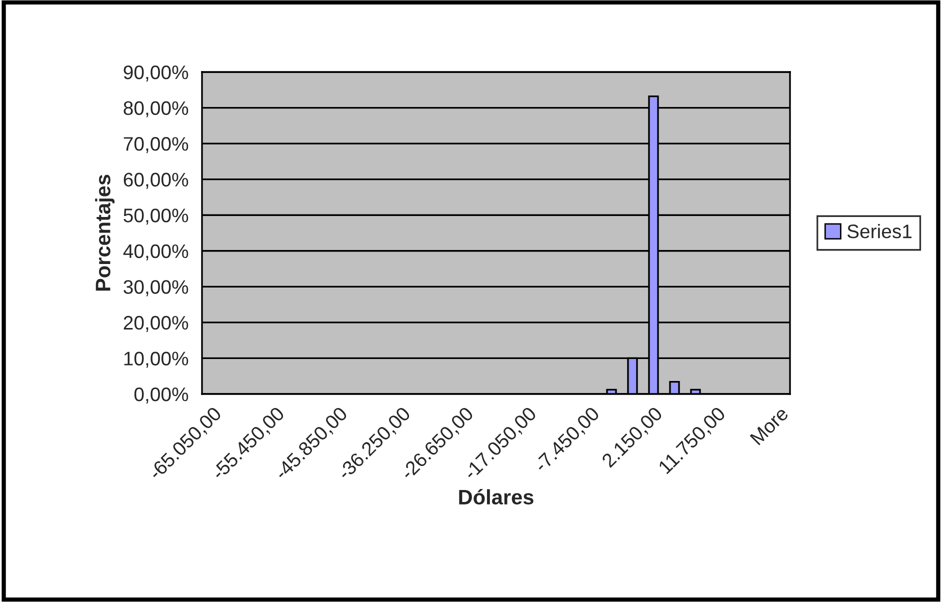 This screenshot has height=602, width=942. Describe the element at coordinates (156, 216) in the screenshot. I see `y-tick-label: 50,00%` at that location.